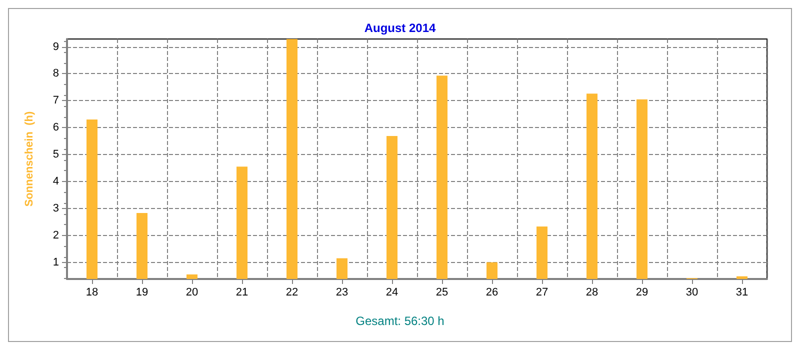 The width and height of the screenshot is (800, 350). What do you see at coordinates (55, 208) in the screenshot?
I see `y-tick-label: 3` at bounding box center [55, 208].